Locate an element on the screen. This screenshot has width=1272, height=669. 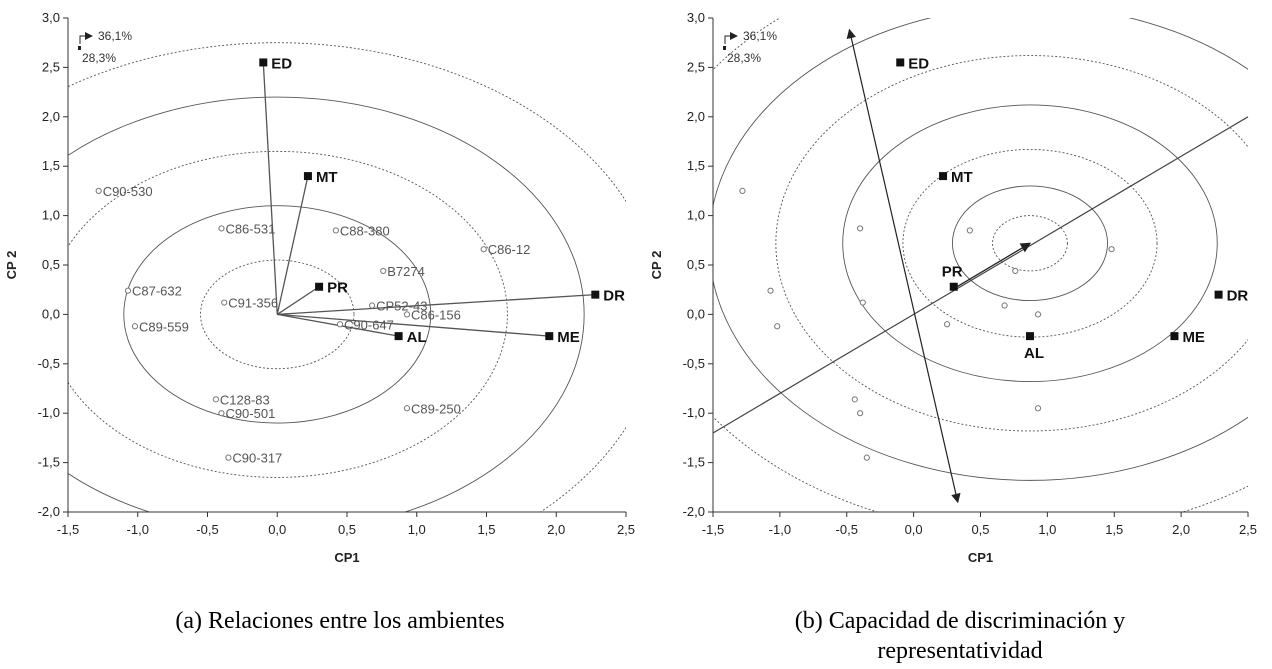
genotype-label: C128-83 is located at coordinates (245, 399).